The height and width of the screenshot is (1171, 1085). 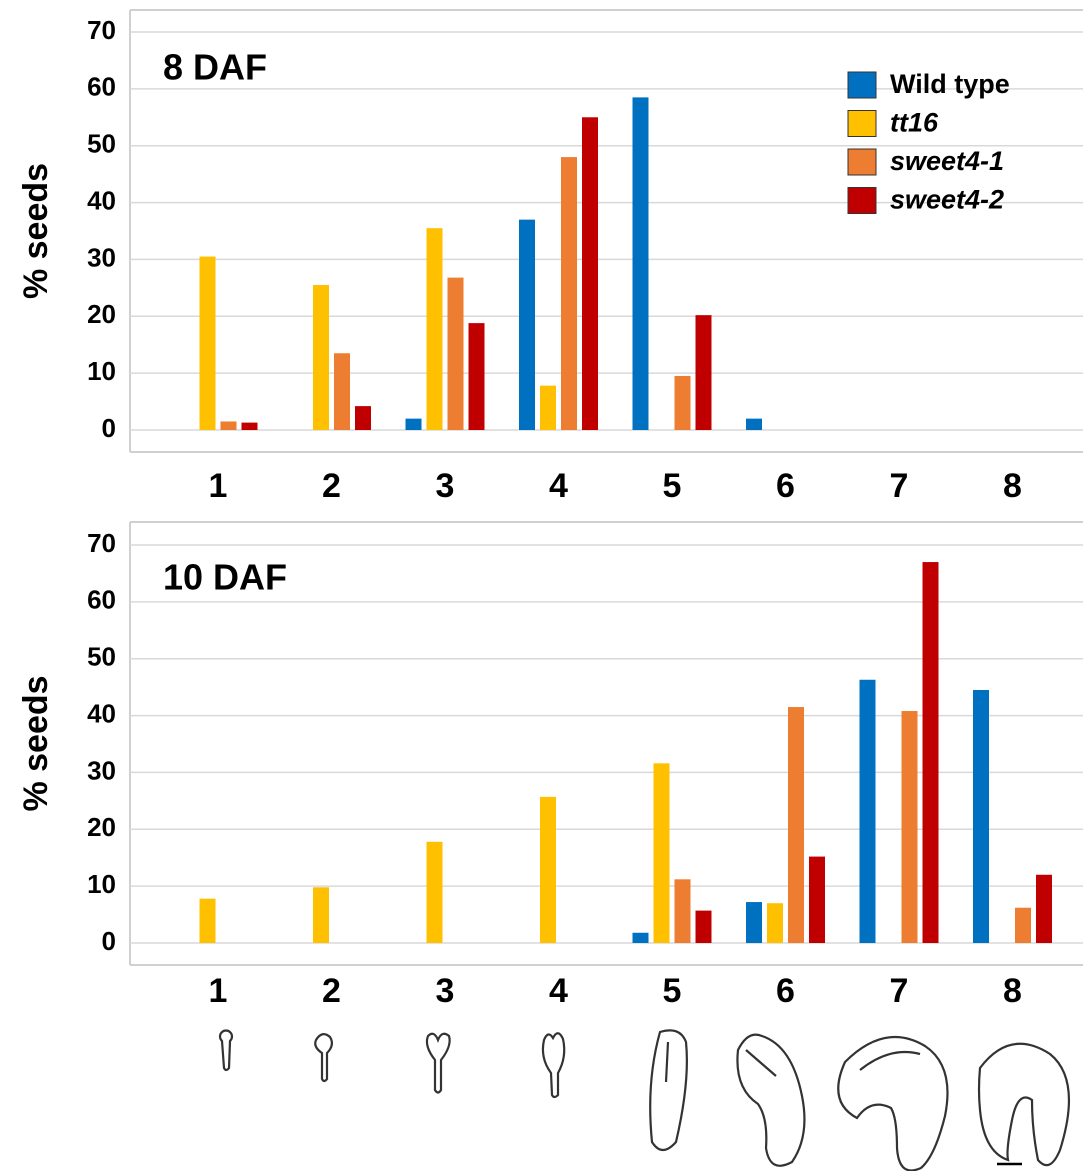 I want to click on legend-label: tt16, so click(x=914, y=123).